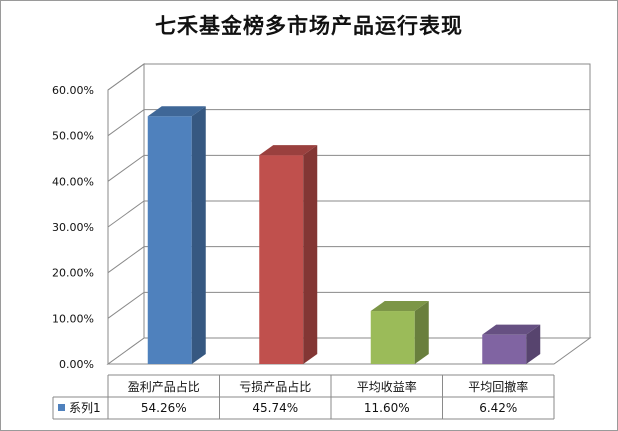  I want to click on y-tick-label: 0.00%, so click(76, 364).